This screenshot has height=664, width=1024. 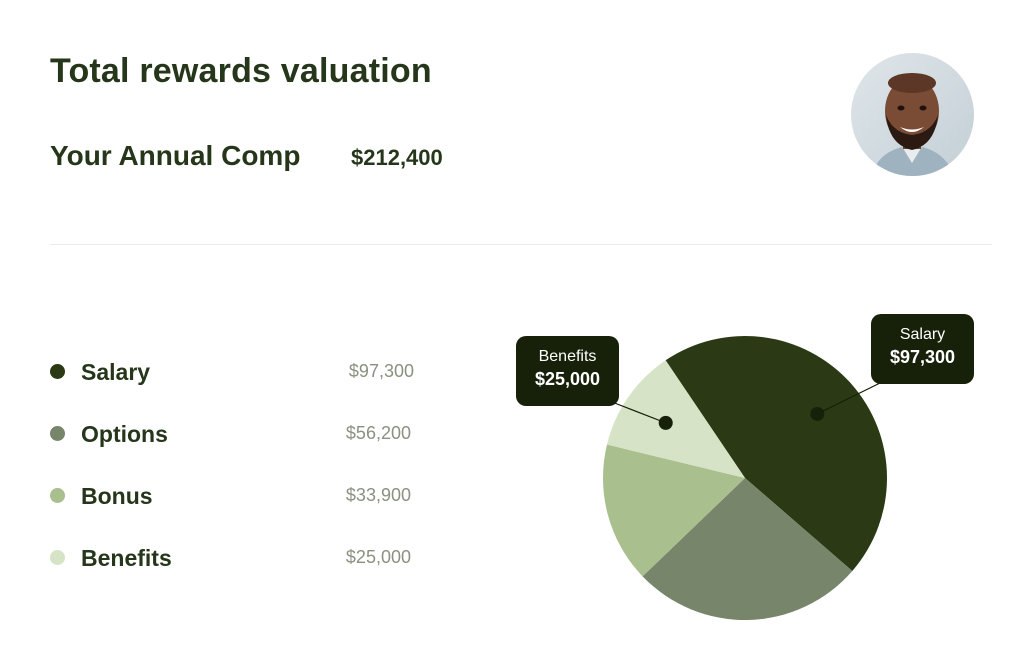 What do you see at coordinates (665, 422) in the screenshot?
I see `benefits-marker` at bounding box center [665, 422].